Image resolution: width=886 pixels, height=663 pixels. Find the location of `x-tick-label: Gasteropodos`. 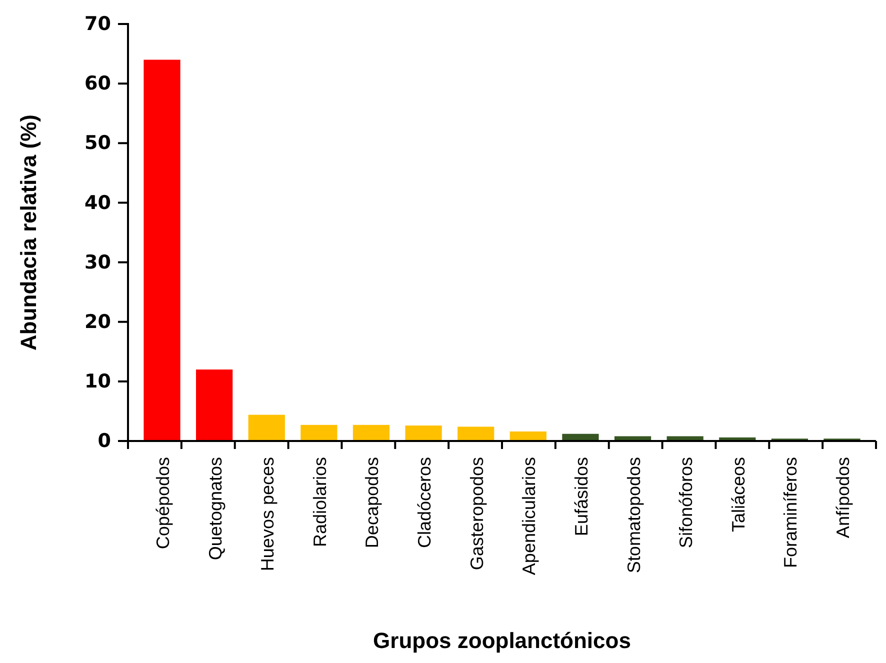

x-tick-label: Gasteropodos is located at coordinates (476, 513).